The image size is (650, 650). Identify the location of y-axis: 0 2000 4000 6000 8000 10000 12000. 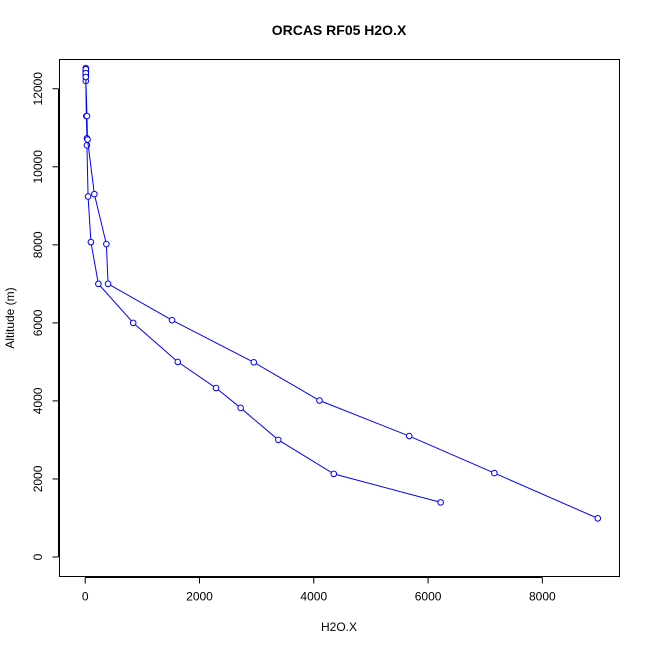
(45, 316).